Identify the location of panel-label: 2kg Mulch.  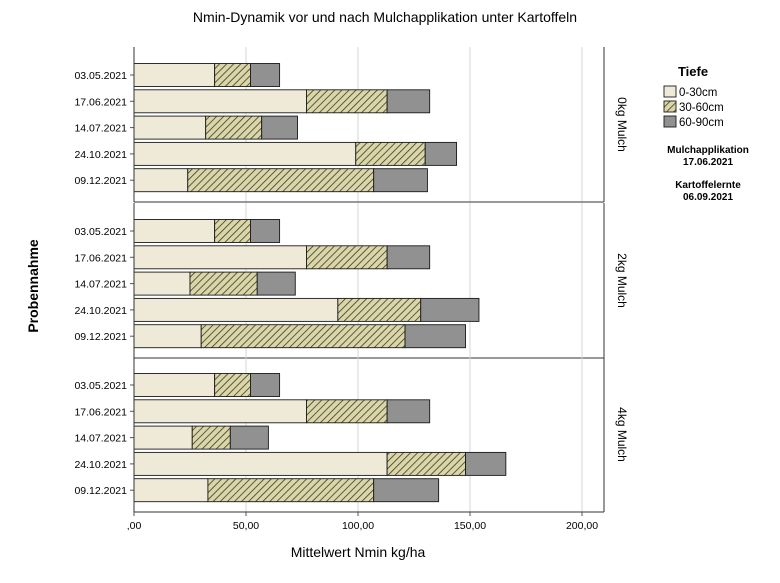
(622, 280).